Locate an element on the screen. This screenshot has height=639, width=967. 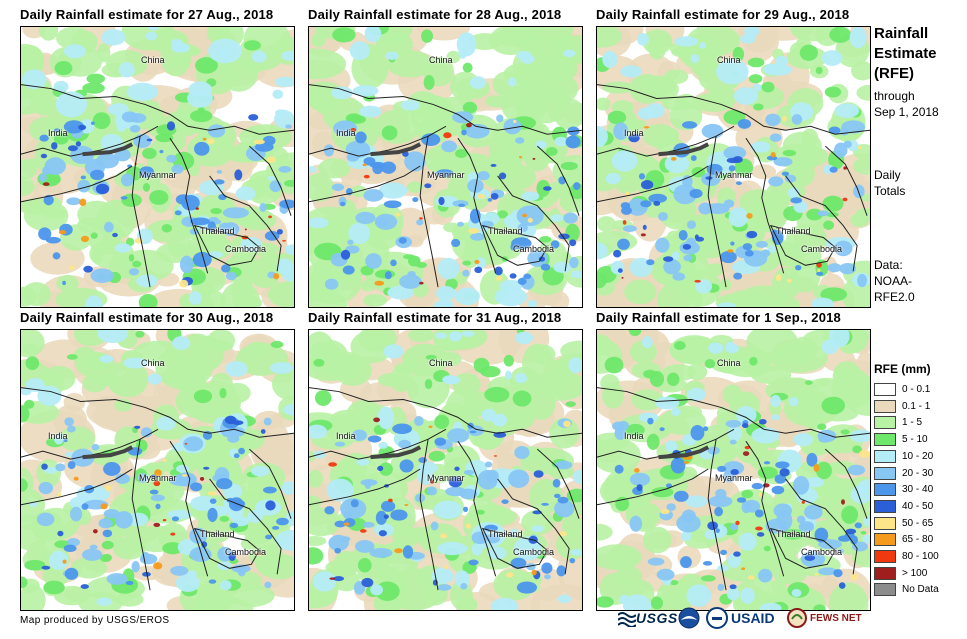
legend-label: > 100 is located at coordinates (915, 573).